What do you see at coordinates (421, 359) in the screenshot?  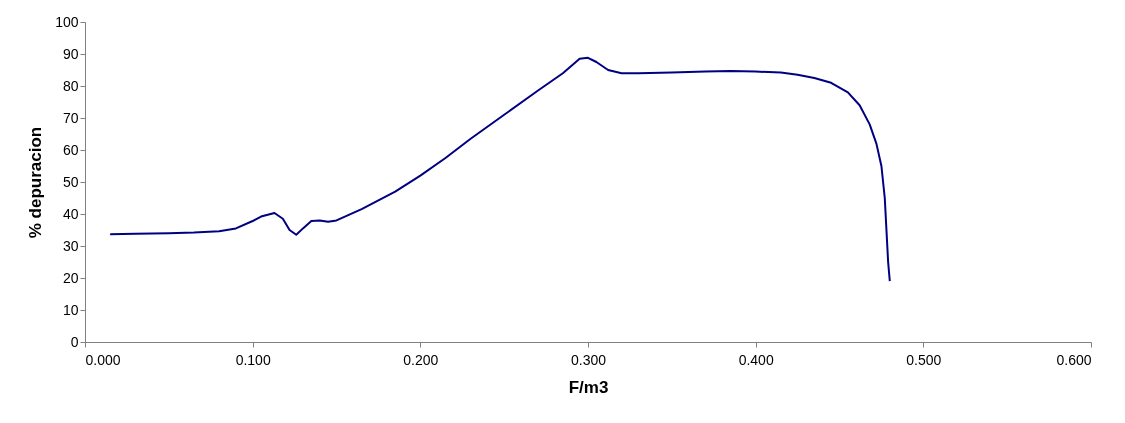 I see `x-tick-label: 0.200` at bounding box center [421, 359].